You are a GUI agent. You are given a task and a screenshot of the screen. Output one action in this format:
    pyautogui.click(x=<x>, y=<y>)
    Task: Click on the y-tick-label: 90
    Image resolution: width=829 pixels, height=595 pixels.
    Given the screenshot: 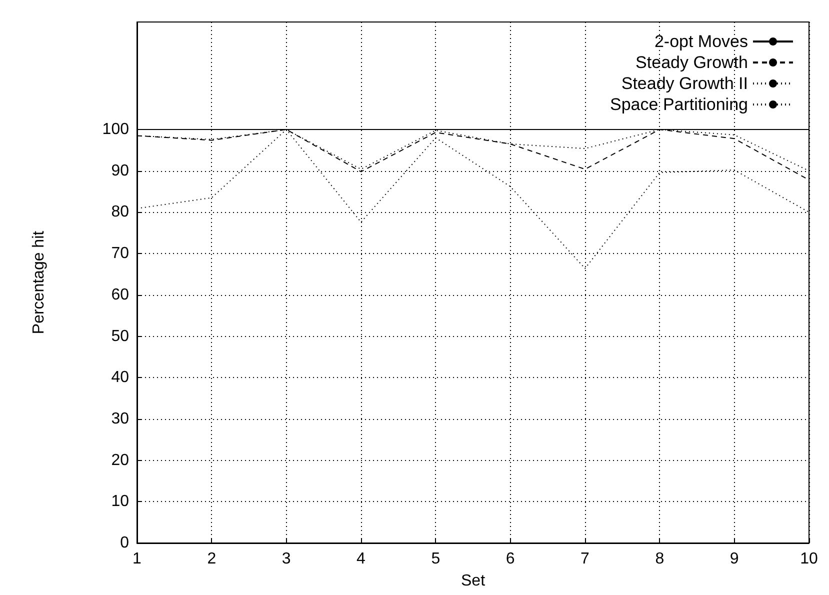 What is the action you would take?
    pyautogui.click(x=120, y=171)
    